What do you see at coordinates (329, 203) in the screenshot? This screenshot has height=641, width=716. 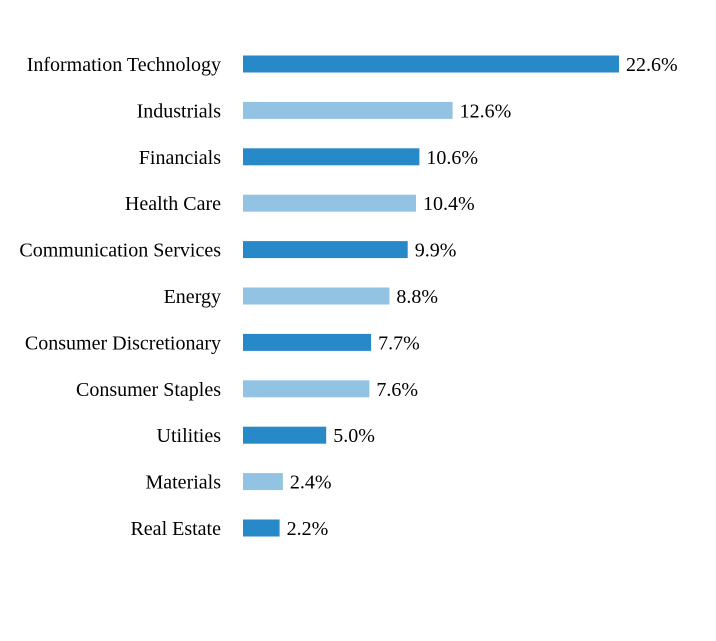 I see `bar-health-care` at bounding box center [329, 203].